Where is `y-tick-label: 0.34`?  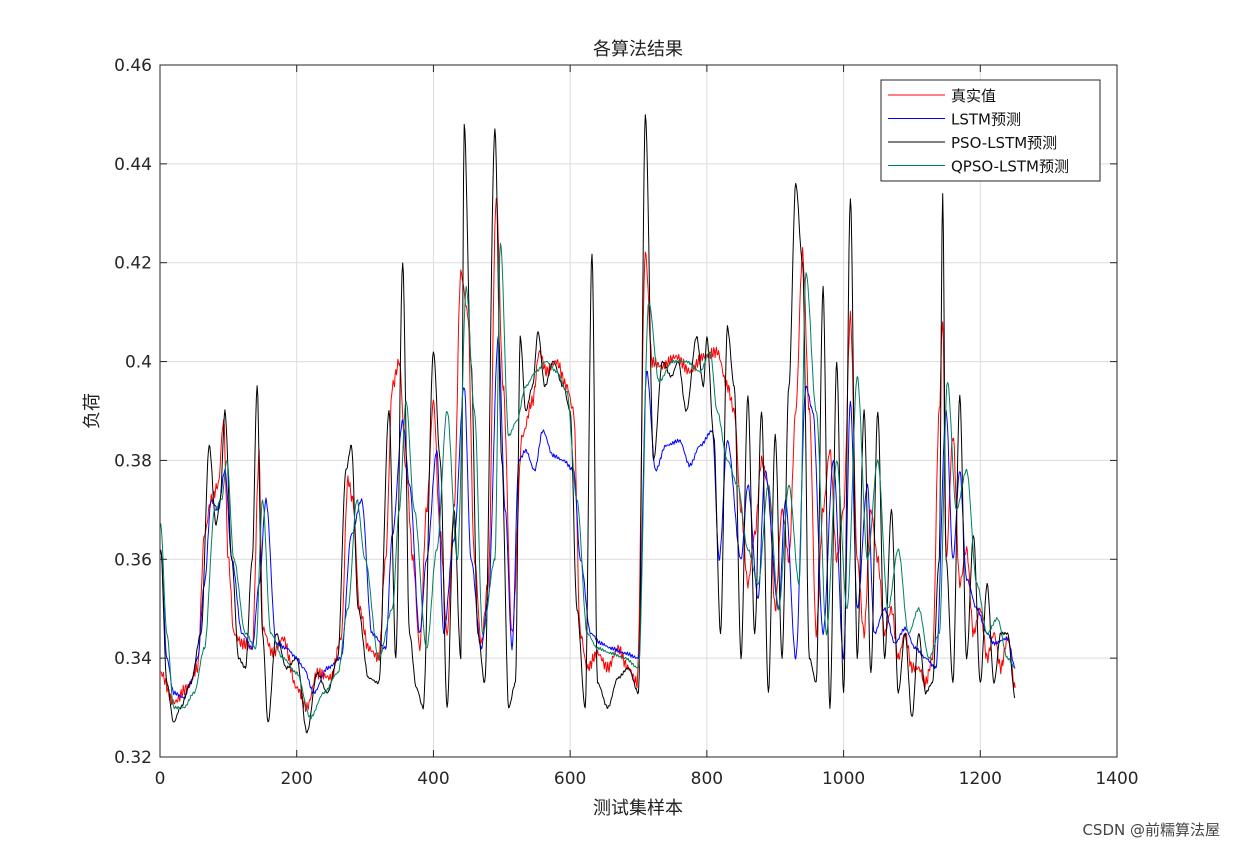 y-tick-label: 0.34 is located at coordinates (133, 659).